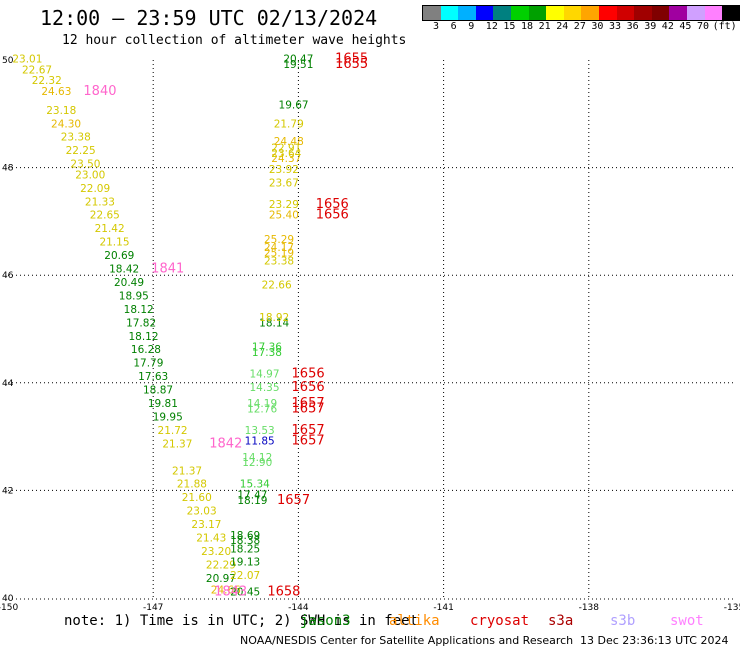 Image resolution: width=740 pixels, height=650 pixels. Describe the element at coordinates (453, 26) in the screenshot. I see `legend-label: 6` at that location.